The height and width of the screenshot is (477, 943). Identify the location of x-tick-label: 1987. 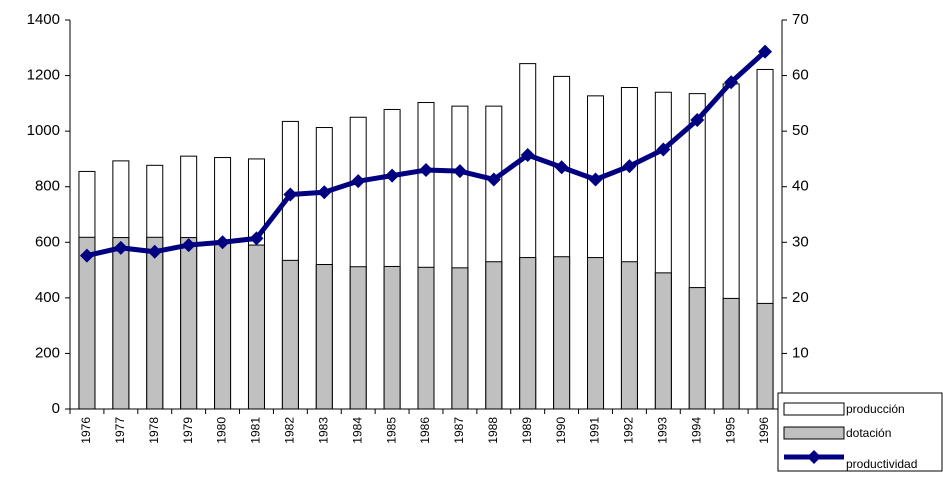
(459, 430).